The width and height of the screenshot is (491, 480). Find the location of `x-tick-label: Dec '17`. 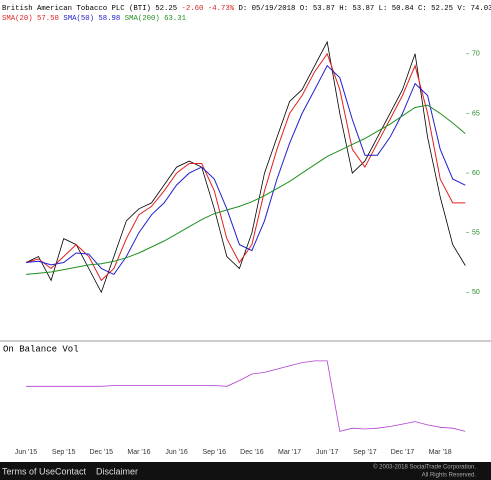

x-tick-label: Dec '17 is located at coordinates (403, 452).